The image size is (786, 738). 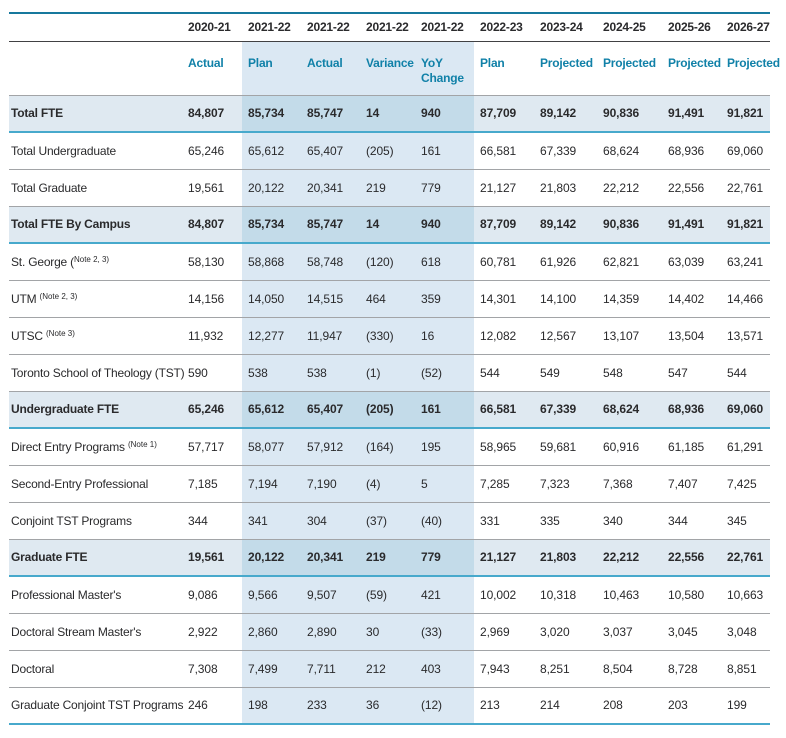 I want to click on value-cell: 7,190, so click(x=330, y=483).